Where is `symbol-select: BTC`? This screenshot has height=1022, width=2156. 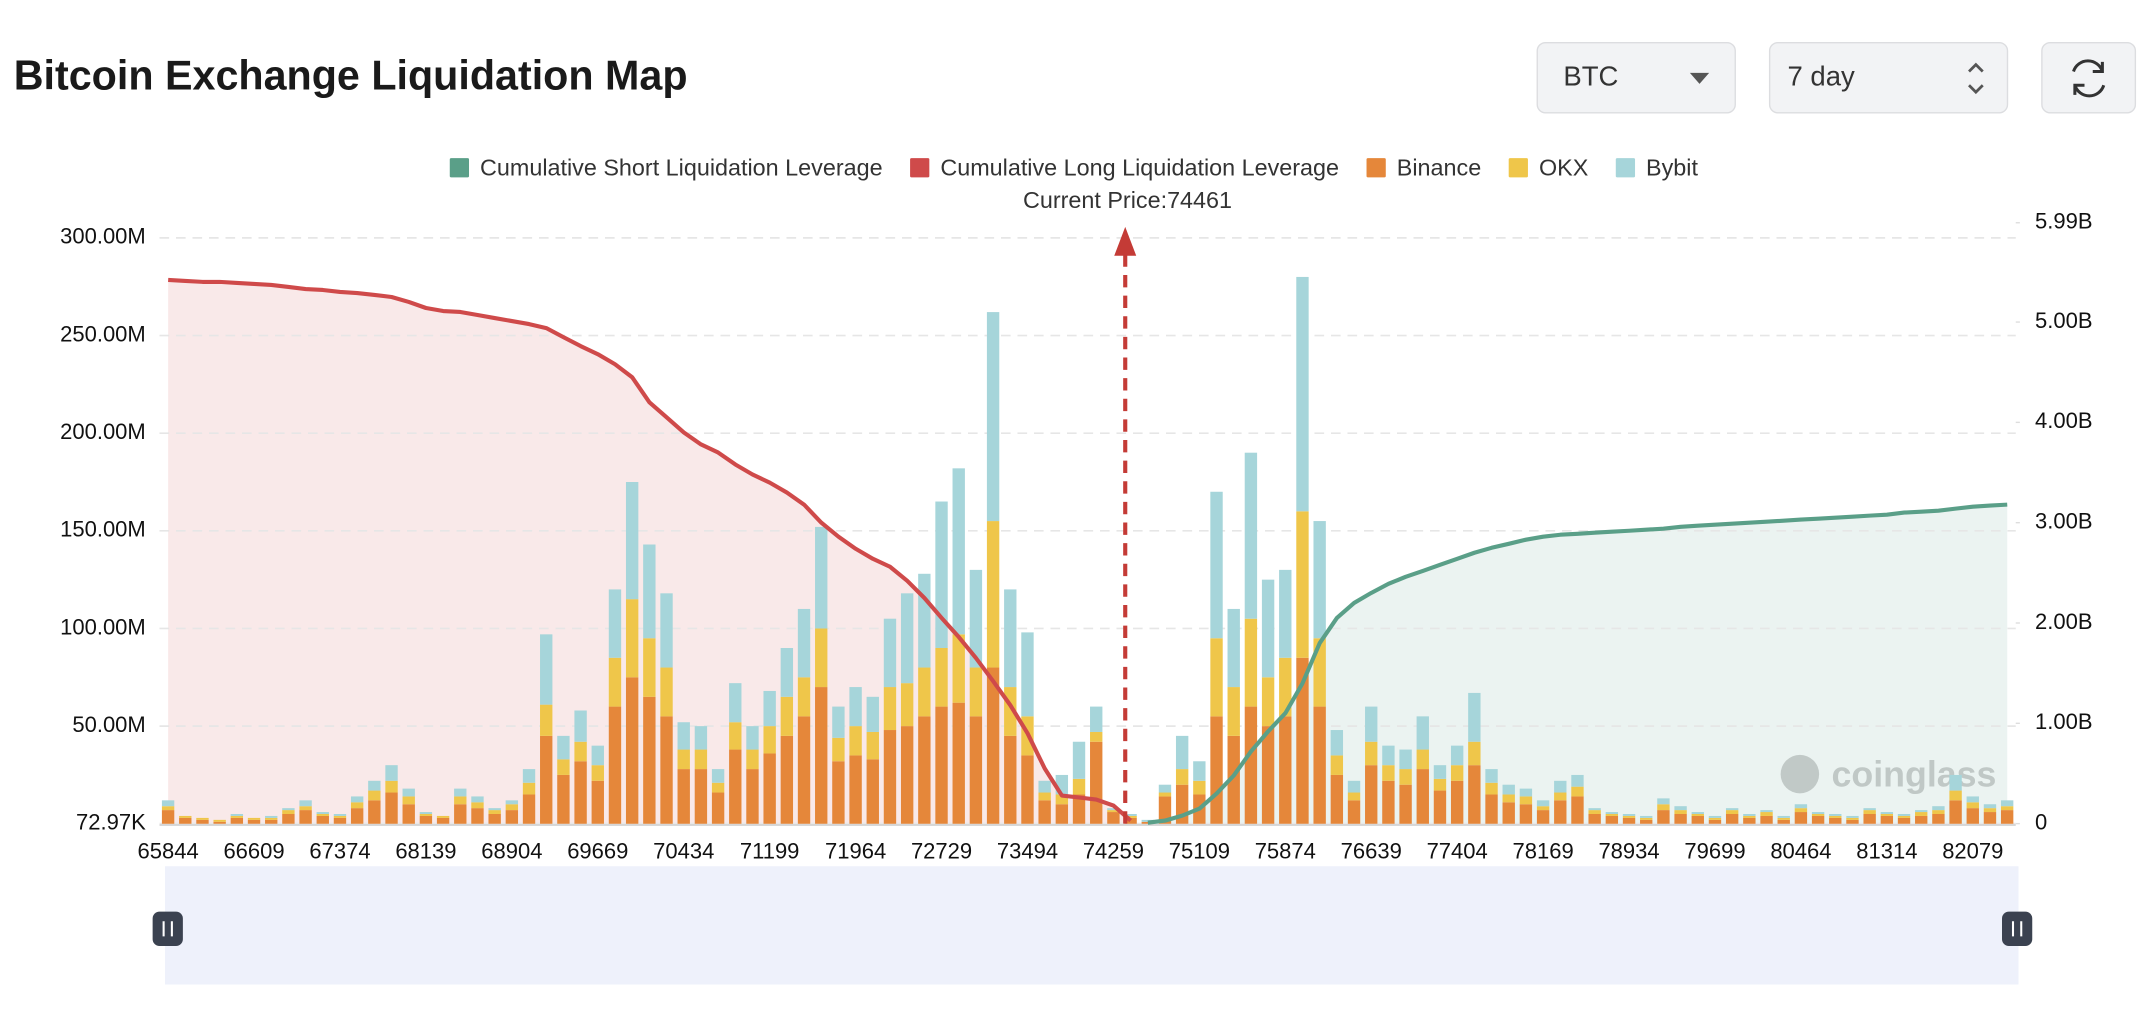
symbol-select: BTC is located at coordinates (1636, 77).